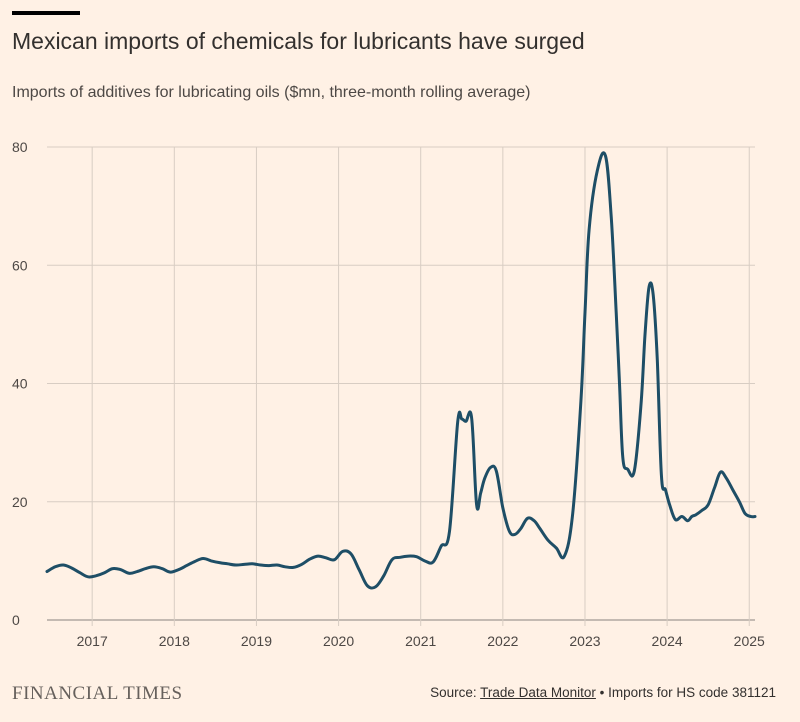 This screenshot has width=800, height=722. I want to click on source-suffix: • Imports for HS code 381121, so click(685, 692).